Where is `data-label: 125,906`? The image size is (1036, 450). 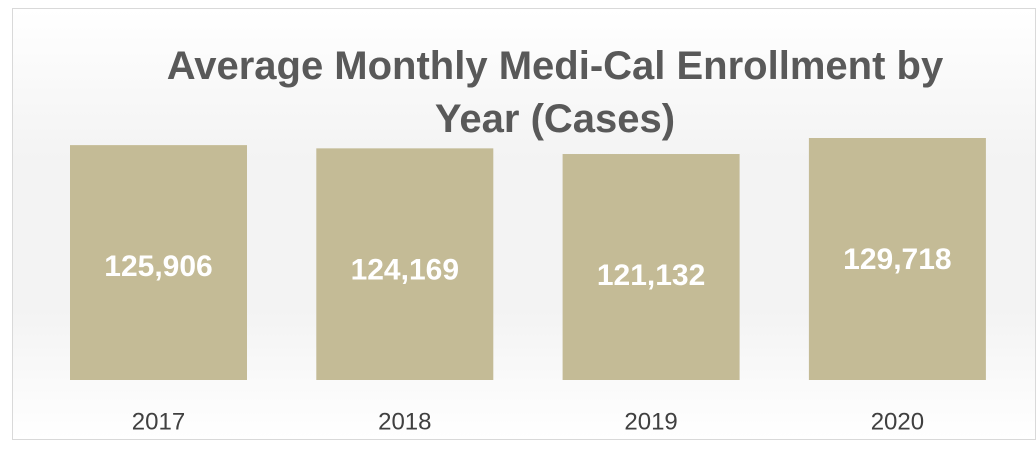
data-label: 125,906 is located at coordinates (158, 266).